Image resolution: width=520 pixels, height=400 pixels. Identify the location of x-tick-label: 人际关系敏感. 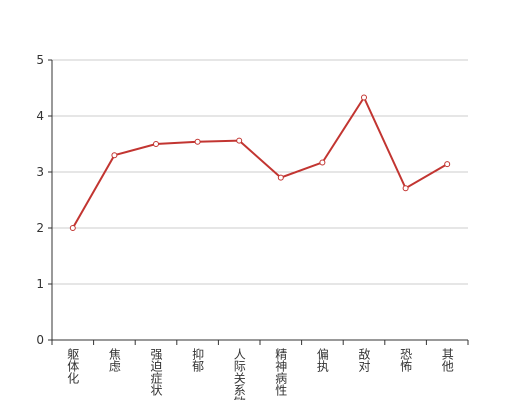
(239, 374).